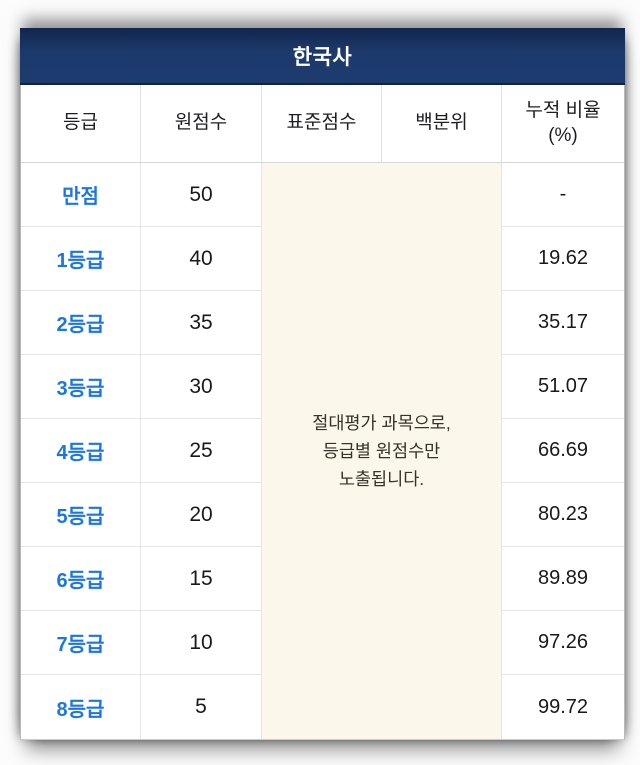  I want to click on column-header-cumulative-ratio: 누적 비율 (%), so click(563, 124).